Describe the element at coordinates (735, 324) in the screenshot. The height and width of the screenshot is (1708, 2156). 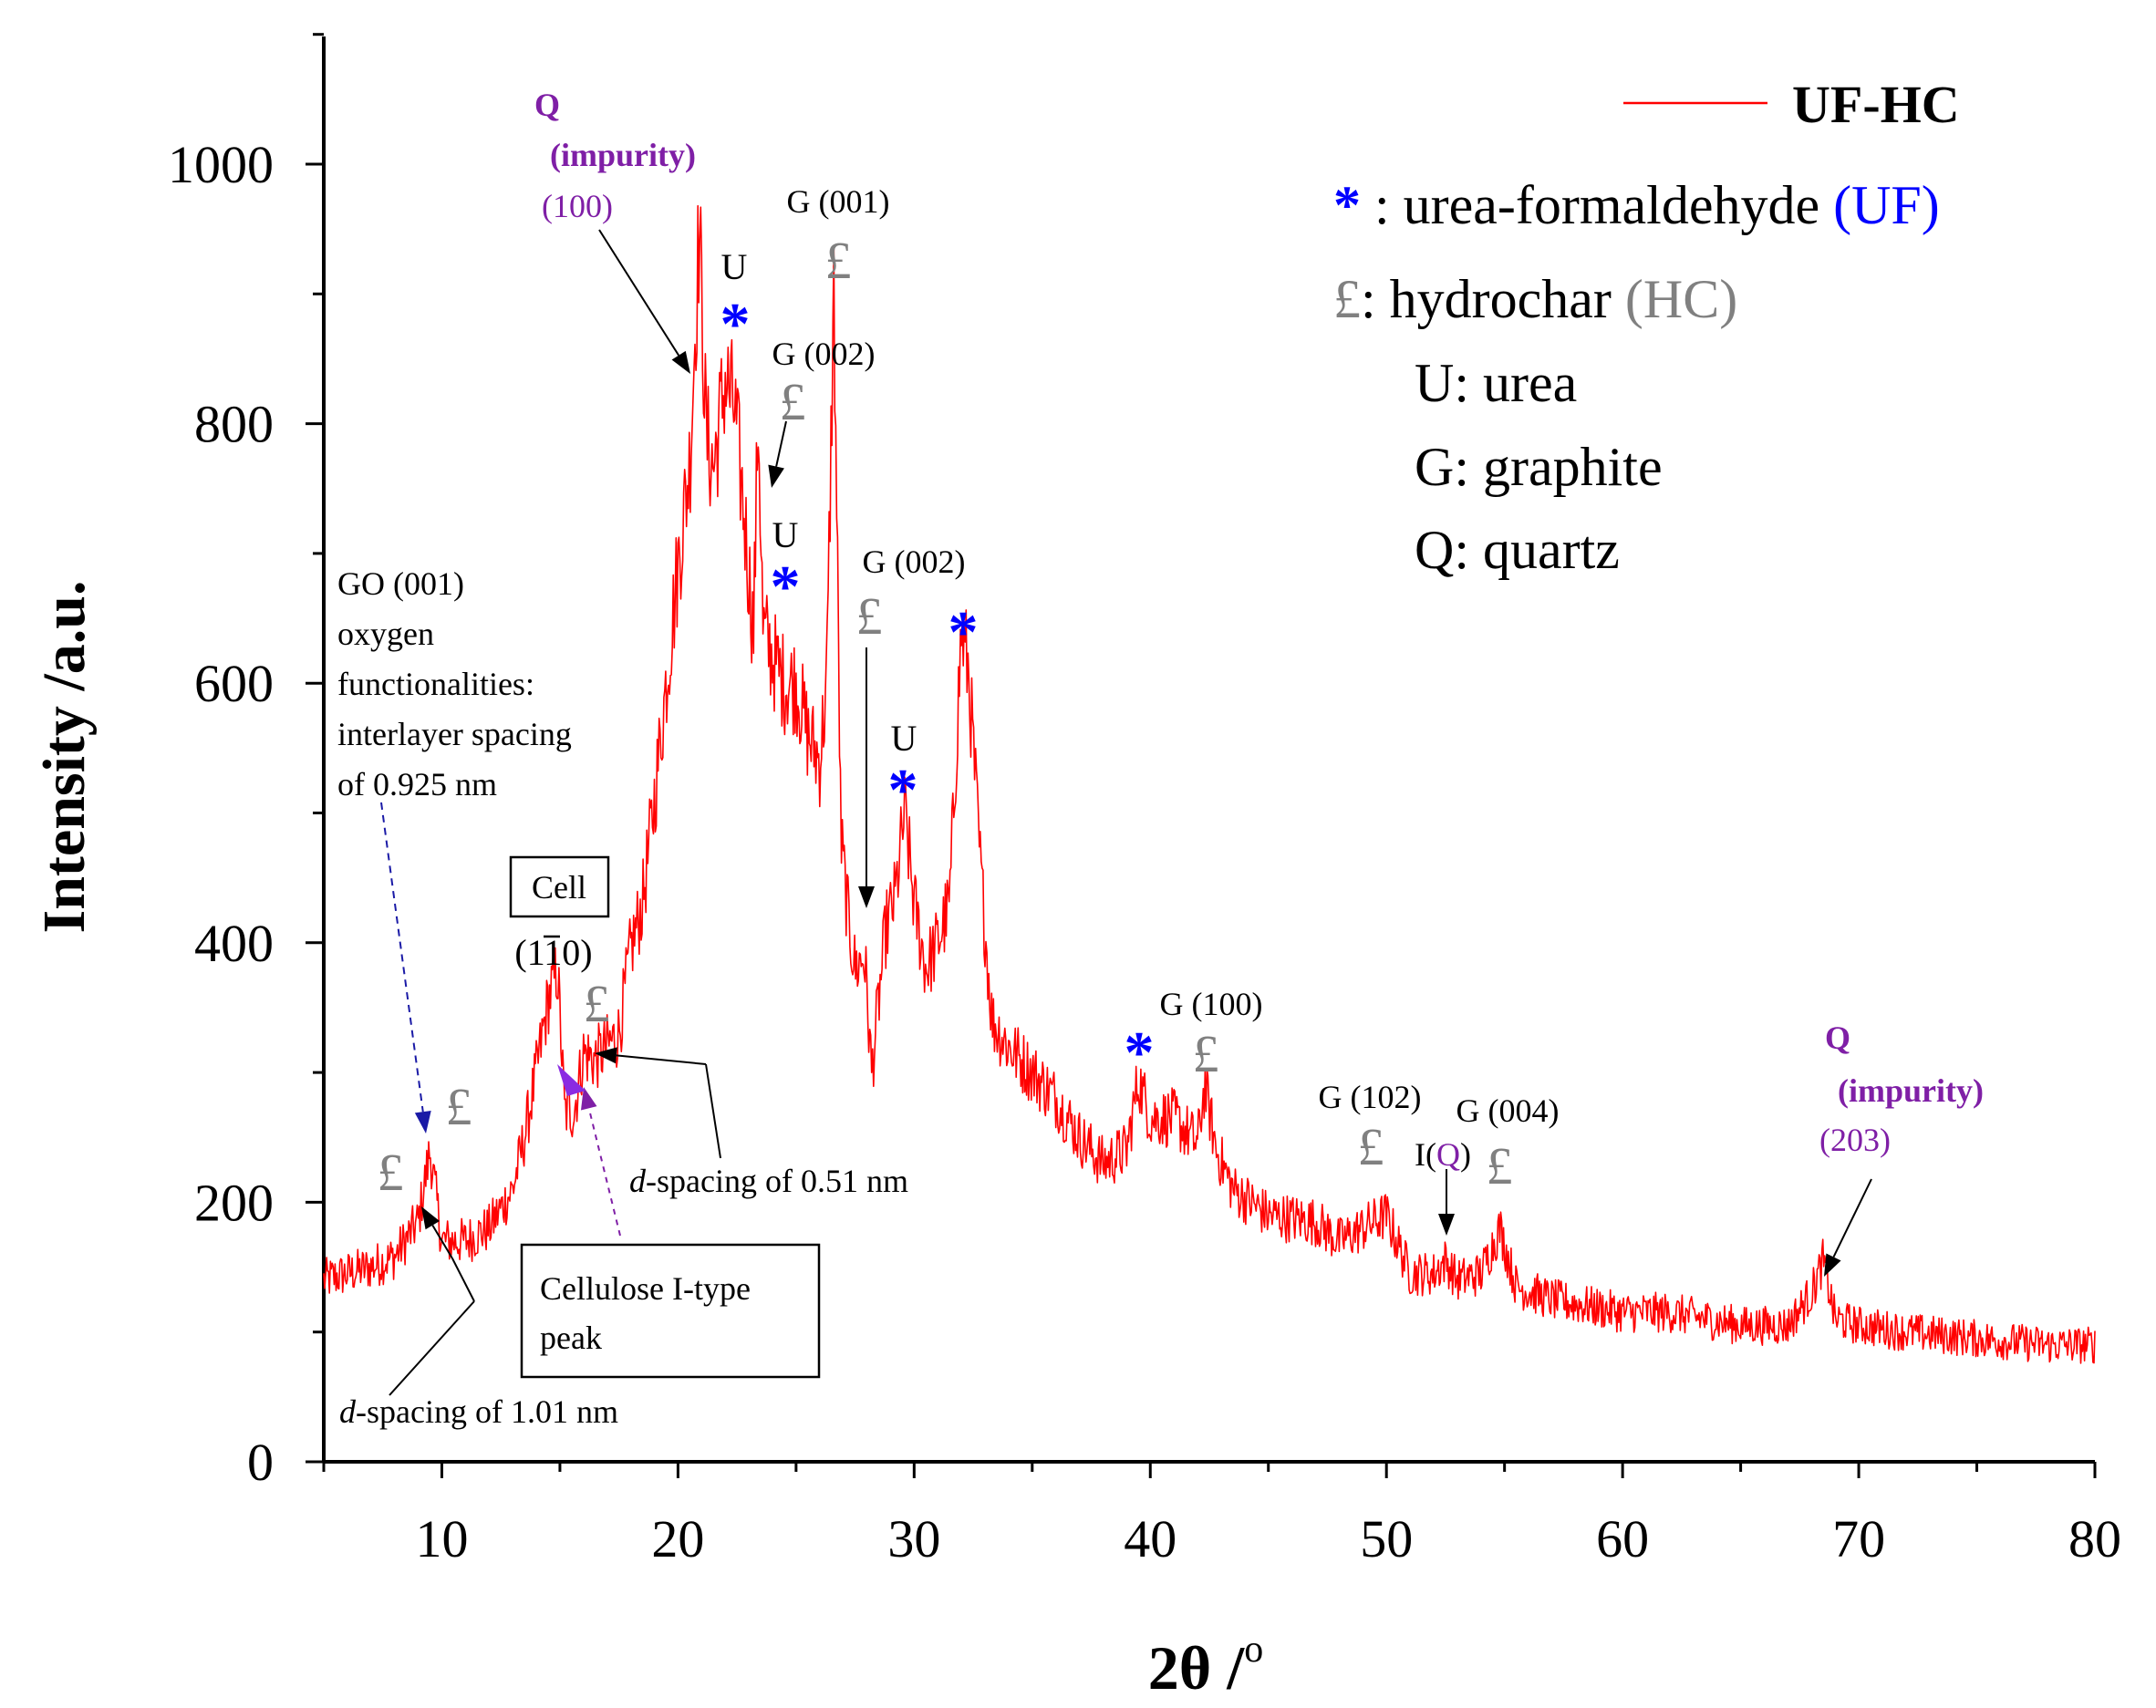
I see `uf-star-1: *` at that location.